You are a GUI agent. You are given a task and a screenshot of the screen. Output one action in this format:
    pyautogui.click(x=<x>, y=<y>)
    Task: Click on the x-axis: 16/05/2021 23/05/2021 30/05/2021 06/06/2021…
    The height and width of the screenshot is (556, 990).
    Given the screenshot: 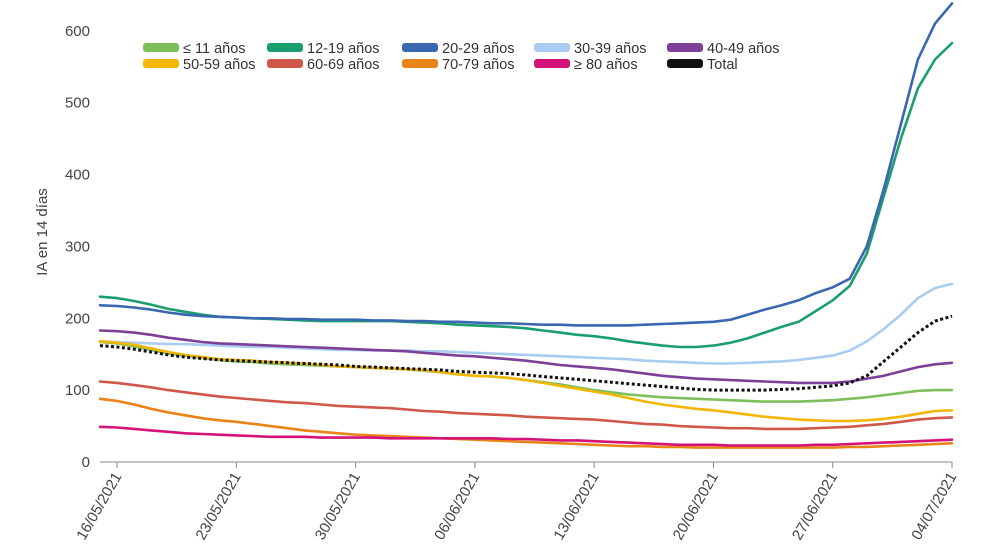 What is the action you would take?
    pyautogui.click(x=516, y=502)
    